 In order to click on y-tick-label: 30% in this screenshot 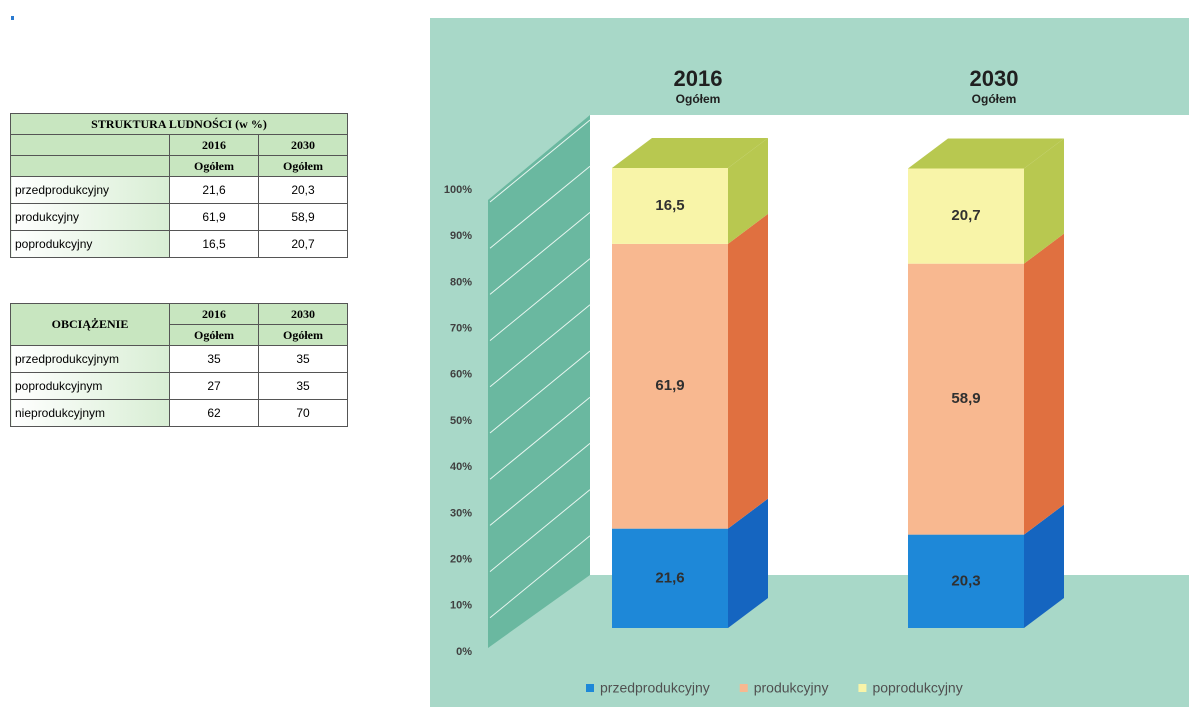, I will do `click(461, 513)`.